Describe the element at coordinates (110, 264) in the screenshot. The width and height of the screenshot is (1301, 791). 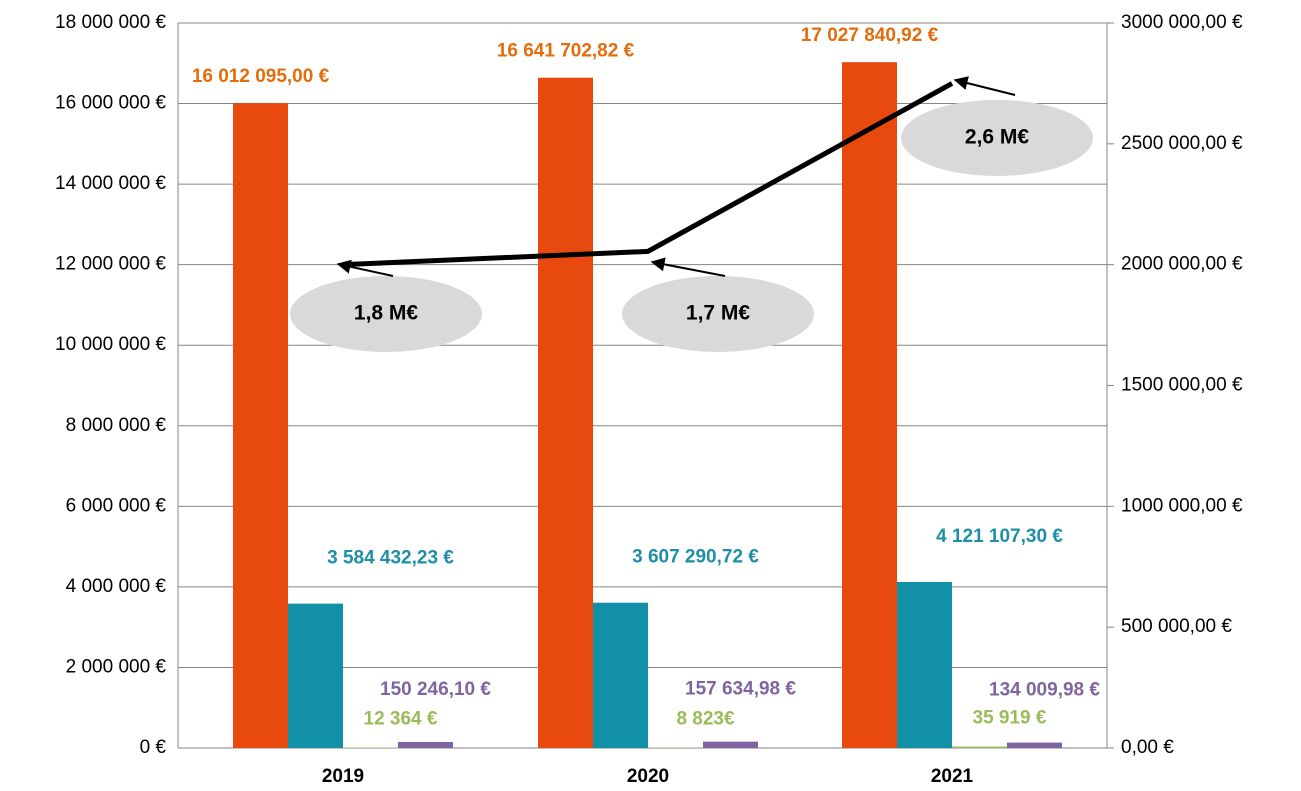
I see `y-tick-label: 12 000 000 €` at that location.